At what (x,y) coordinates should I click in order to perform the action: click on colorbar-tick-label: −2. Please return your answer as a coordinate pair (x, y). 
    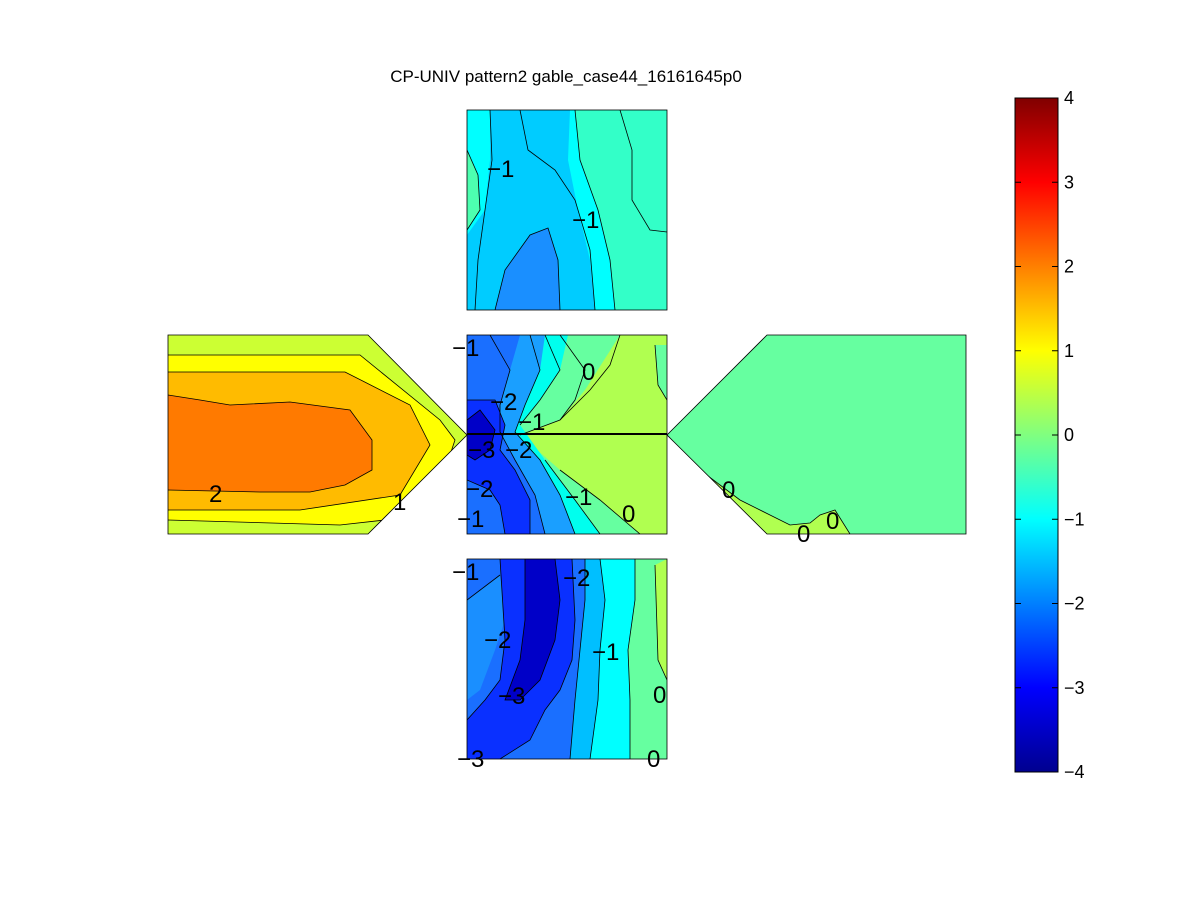
    Looking at the image, I should click on (1074, 604).